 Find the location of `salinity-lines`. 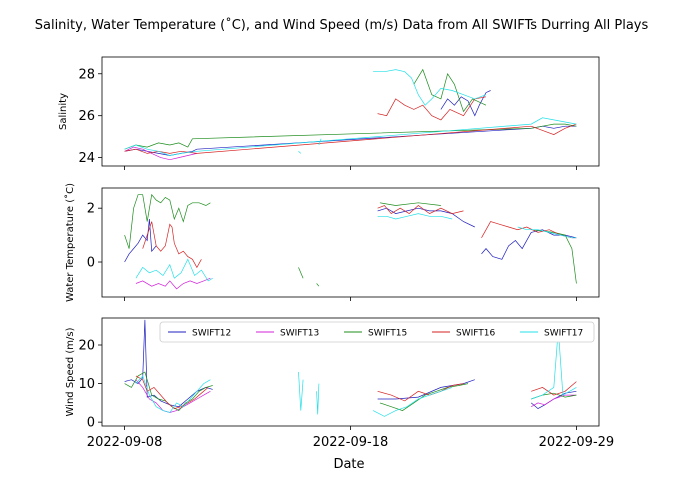

salinity-lines is located at coordinates (350, 114).